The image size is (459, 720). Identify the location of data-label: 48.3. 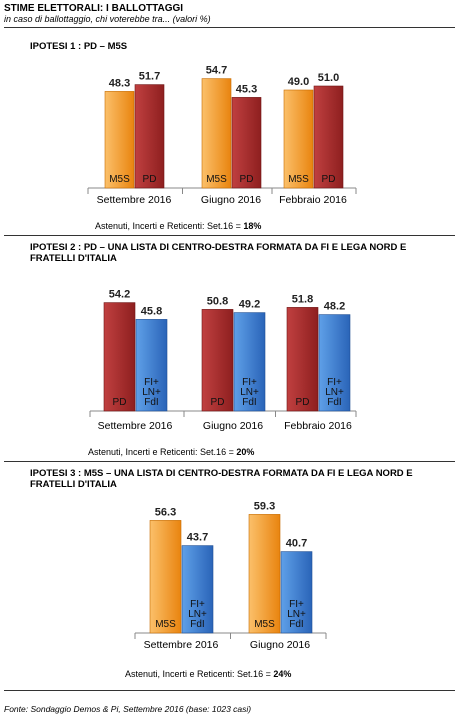
(119, 83).